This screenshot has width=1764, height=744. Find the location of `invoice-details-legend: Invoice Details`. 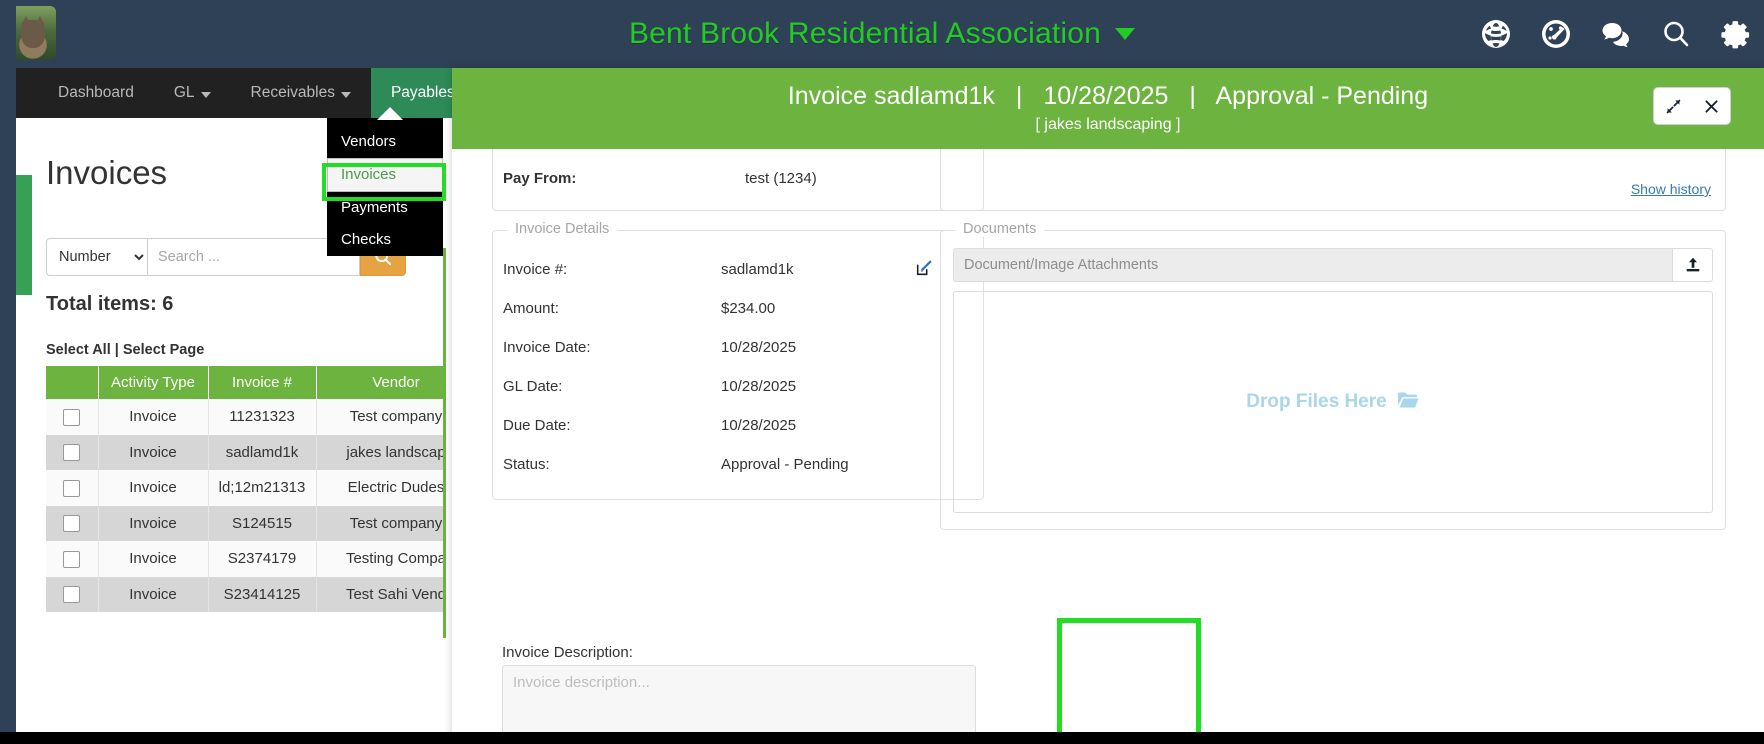

invoice-details-legend: Invoice Details is located at coordinates (562, 229).